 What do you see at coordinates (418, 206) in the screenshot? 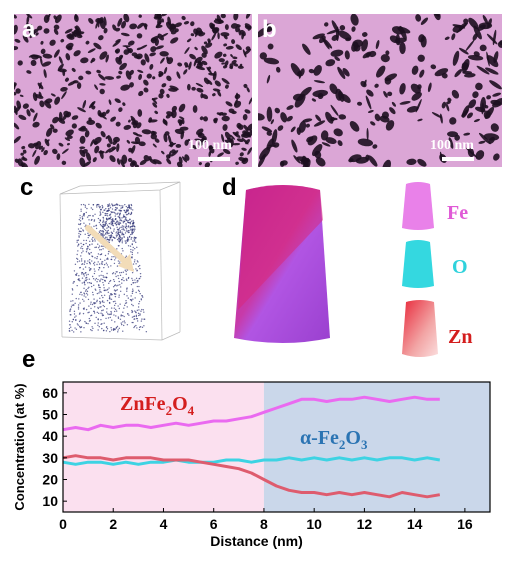
I see `fe-map` at bounding box center [418, 206].